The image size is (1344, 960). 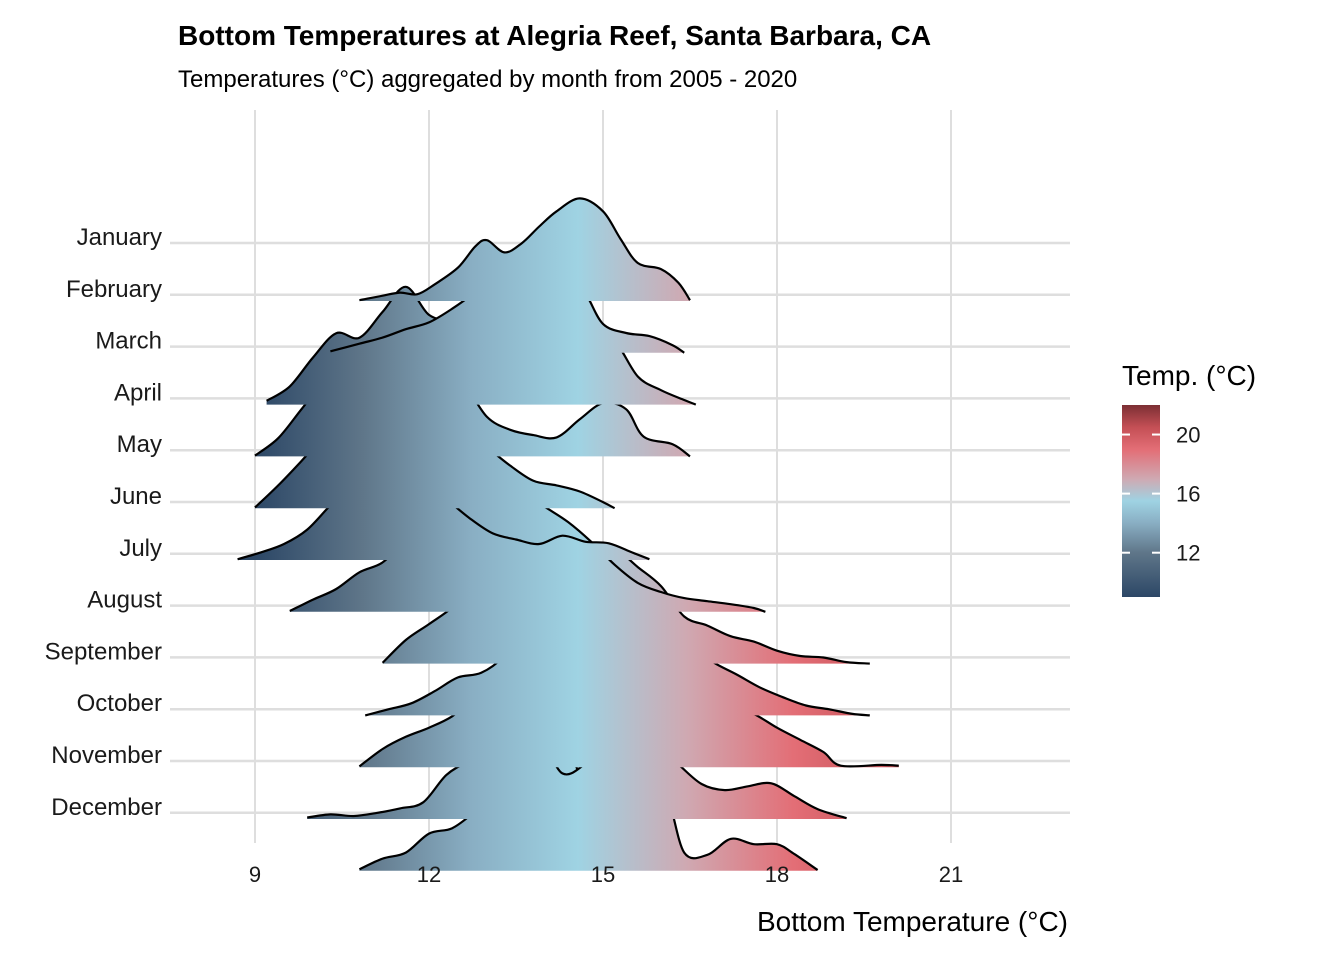 I want to click on legend: Temp. (°C) 12 16 20, so click(x=1189, y=478).